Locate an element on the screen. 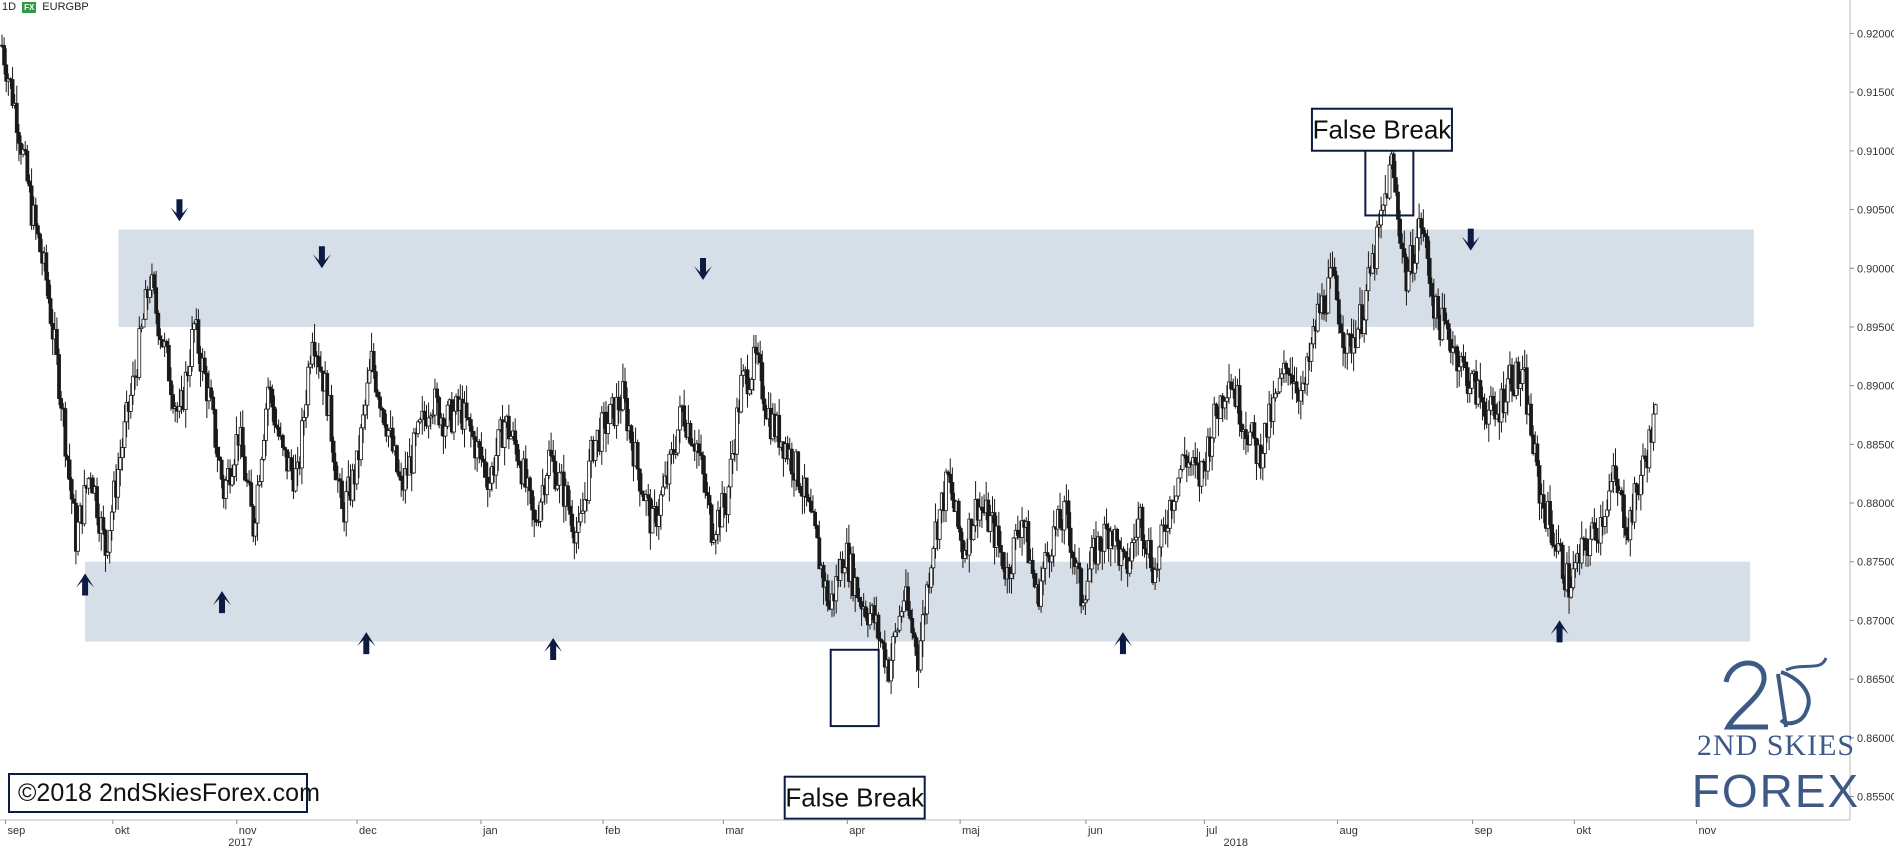  month-tick-label: jul is located at coordinates (1211, 831).